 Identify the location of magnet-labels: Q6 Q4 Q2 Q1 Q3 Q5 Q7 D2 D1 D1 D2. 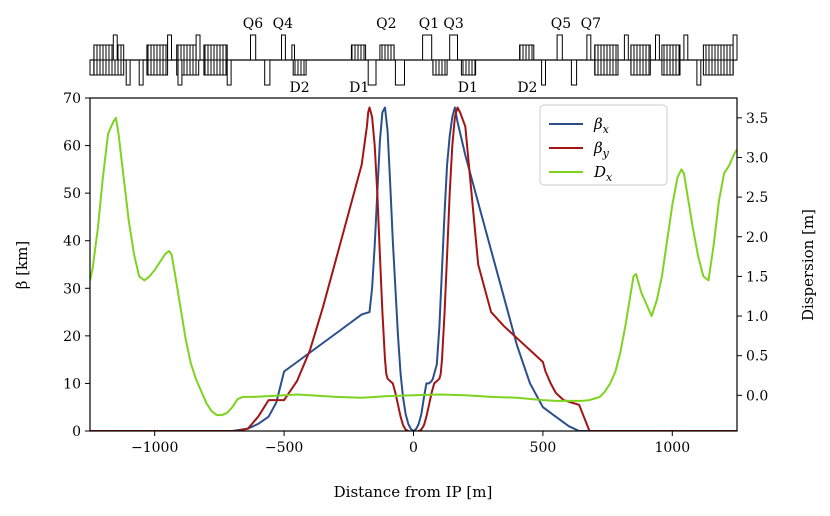
(422, 56).